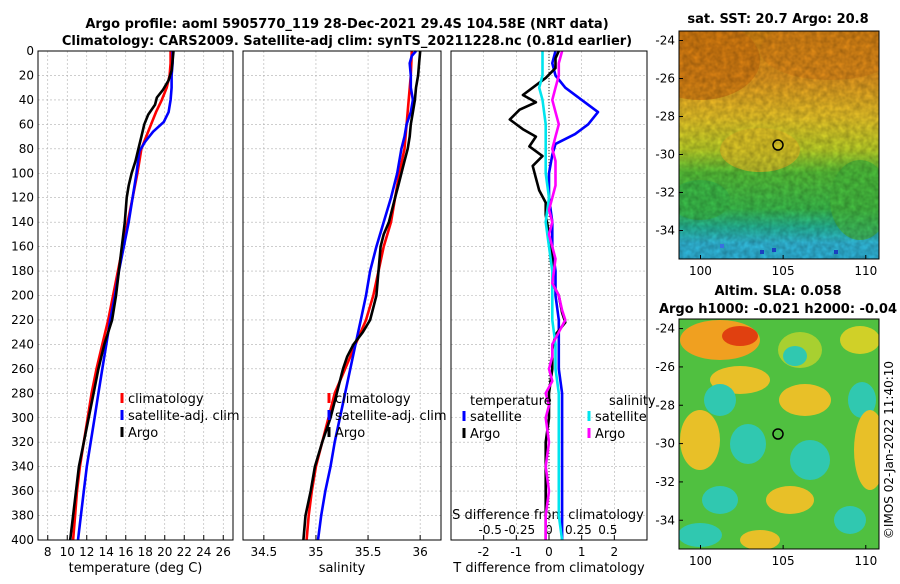  What do you see at coordinates (549, 530) in the screenshot?
I see `s-tick-label: 0` at bounding box center [549, 530].